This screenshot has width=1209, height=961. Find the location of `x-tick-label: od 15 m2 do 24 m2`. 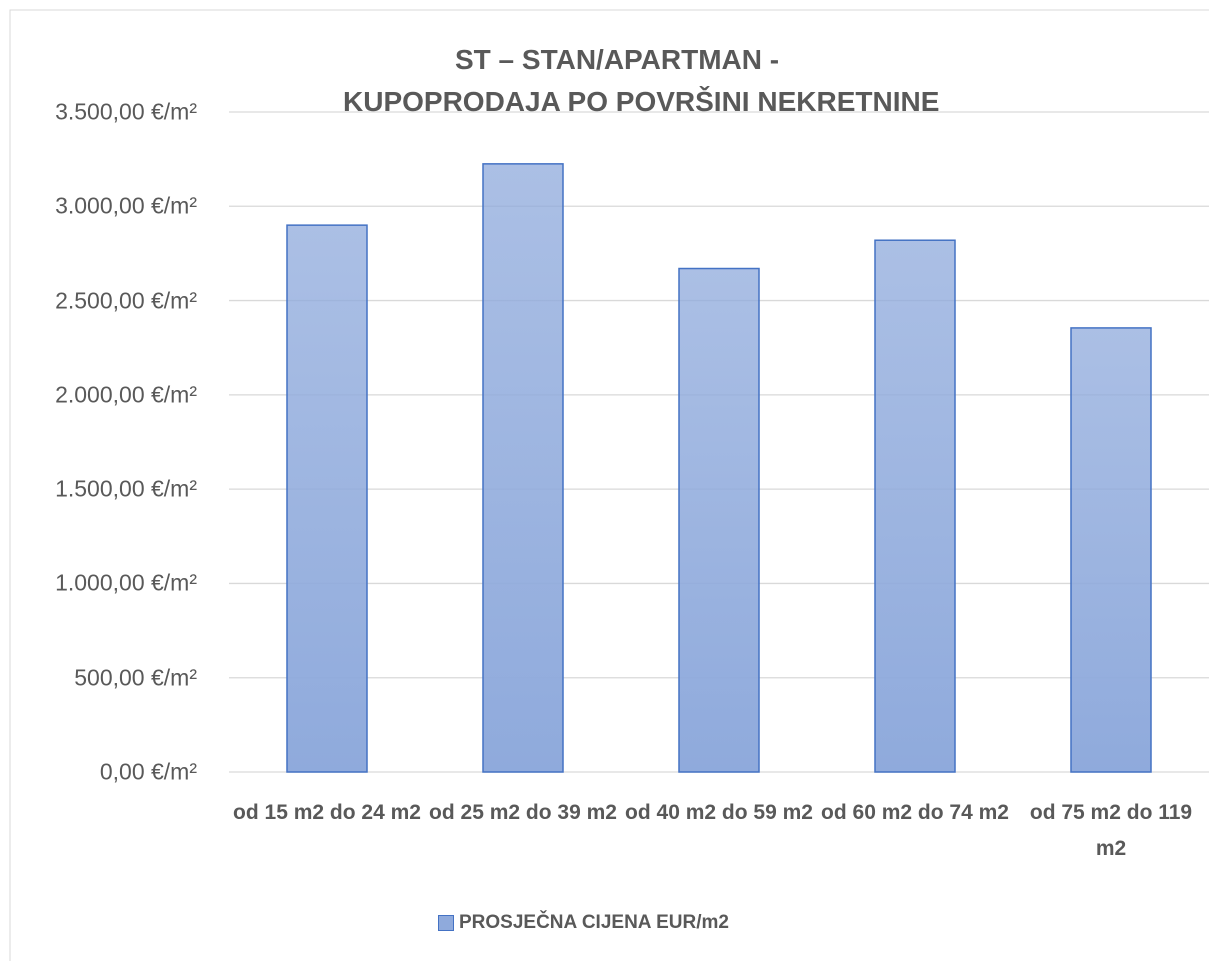

x-tick-label: od 15 m2 do 24 m2 is located at coordinates (327, 812).